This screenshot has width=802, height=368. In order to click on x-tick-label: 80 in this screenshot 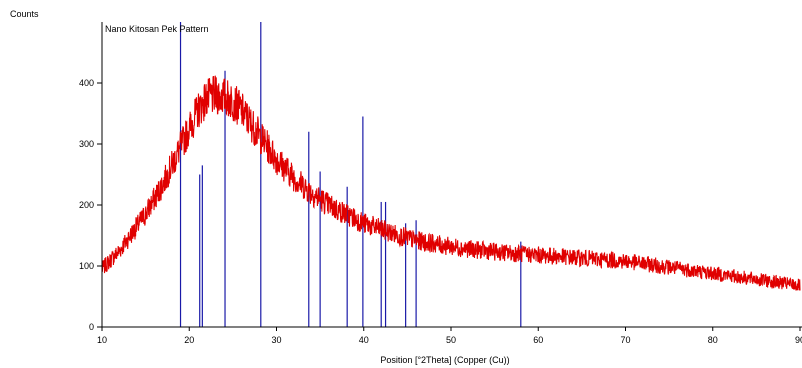, I will do `click(713, 340)`.